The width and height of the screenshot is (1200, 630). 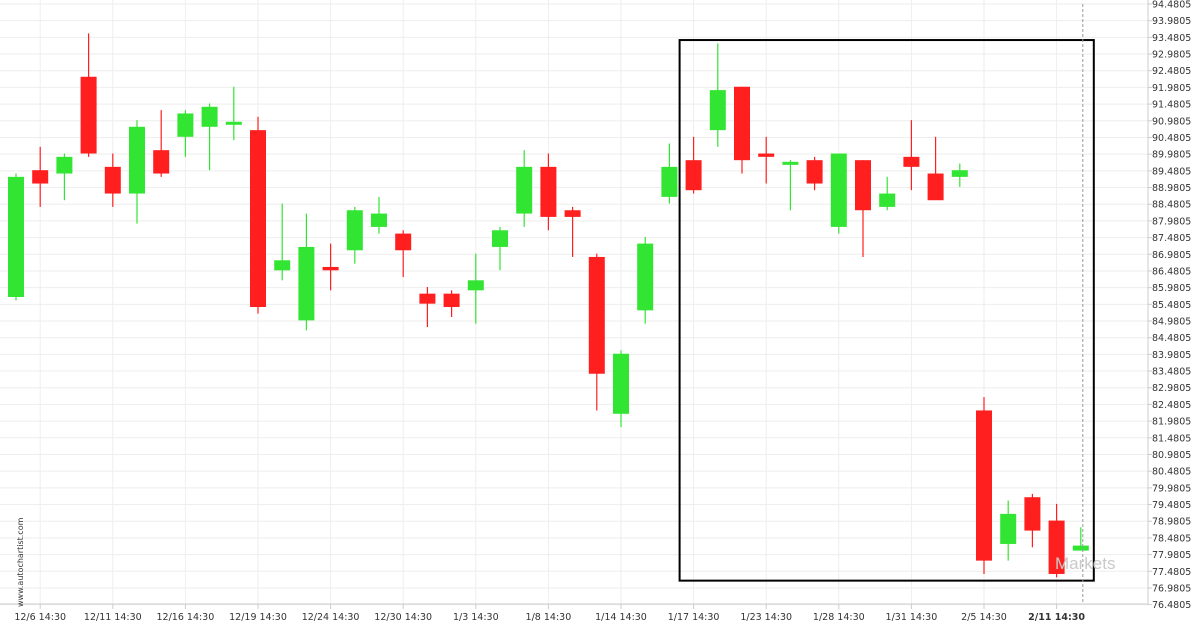 What do you see at coordinates (1171, 71) in the screenshot?
I see `y-tick-label: 92.4805` at bounding box center [1171, 71].